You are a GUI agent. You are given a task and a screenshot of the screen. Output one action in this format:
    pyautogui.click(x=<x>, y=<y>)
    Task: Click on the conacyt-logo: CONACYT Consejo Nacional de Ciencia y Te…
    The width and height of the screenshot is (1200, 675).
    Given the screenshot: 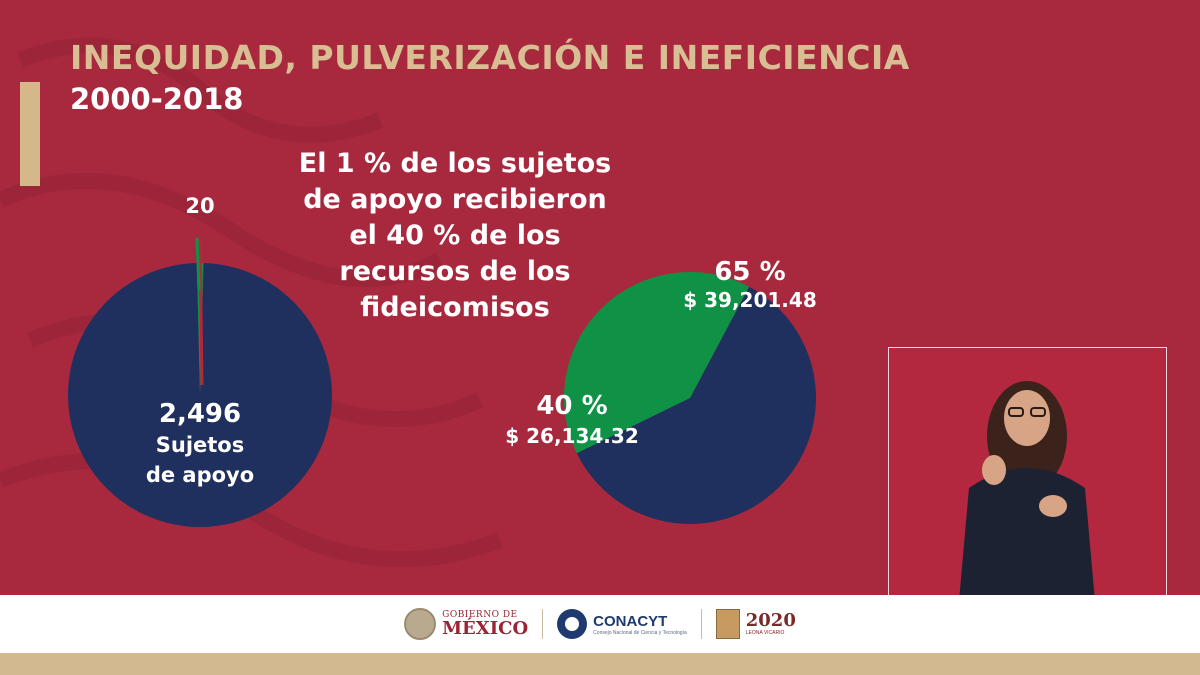 What is the action you would take?
    pyautogui.click(x=622, y=624)
    